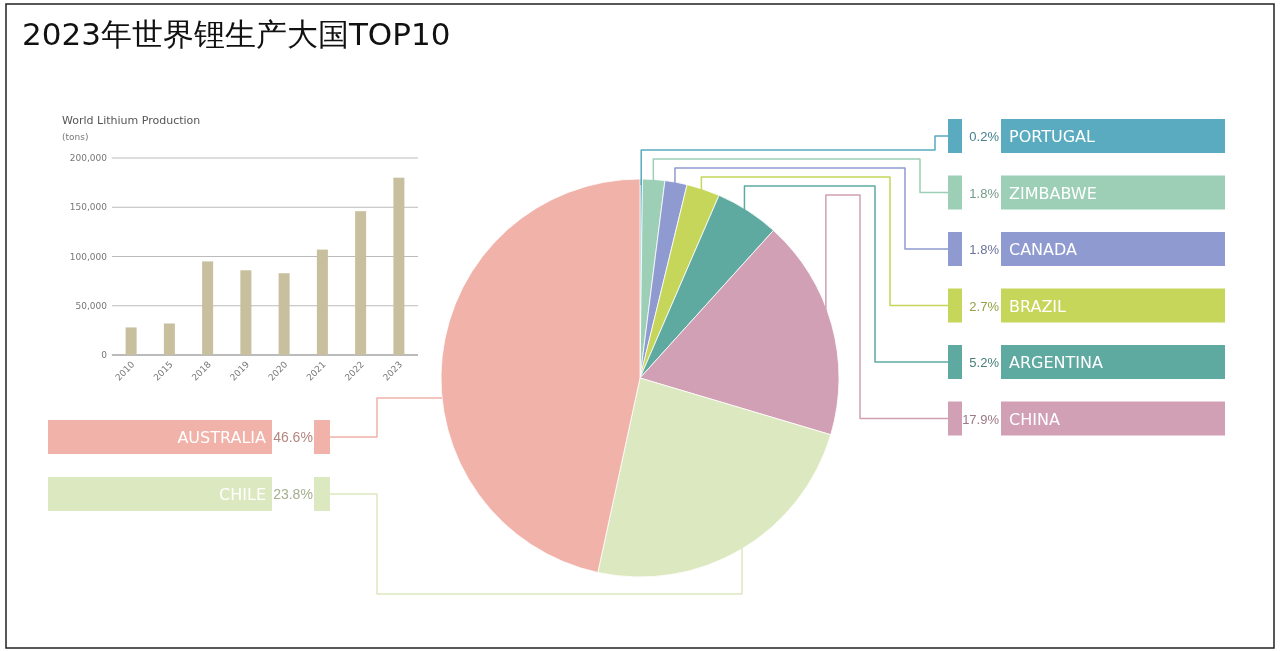 Image resolution: width=1280 pixels, height=651 pixels. Describe the element at coordinates (1052, 136) in the screenshot. I see `slice-label: PORTUGAL` at that location.